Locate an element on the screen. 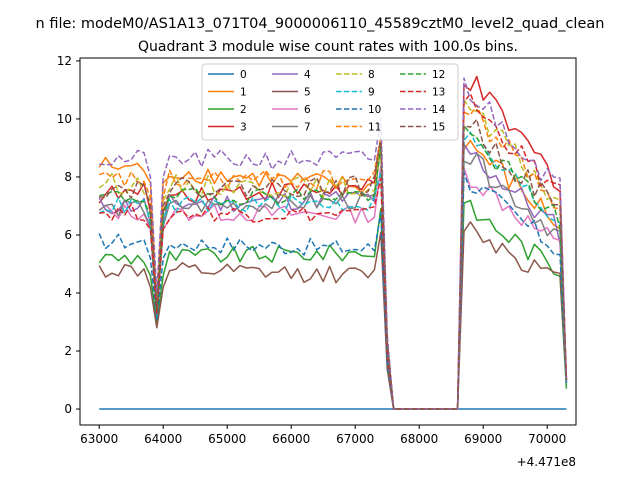 Image resolution: width=640 pixels, height=480 pixels. legend-label-10: 10 is located at coordinates (374, 110).